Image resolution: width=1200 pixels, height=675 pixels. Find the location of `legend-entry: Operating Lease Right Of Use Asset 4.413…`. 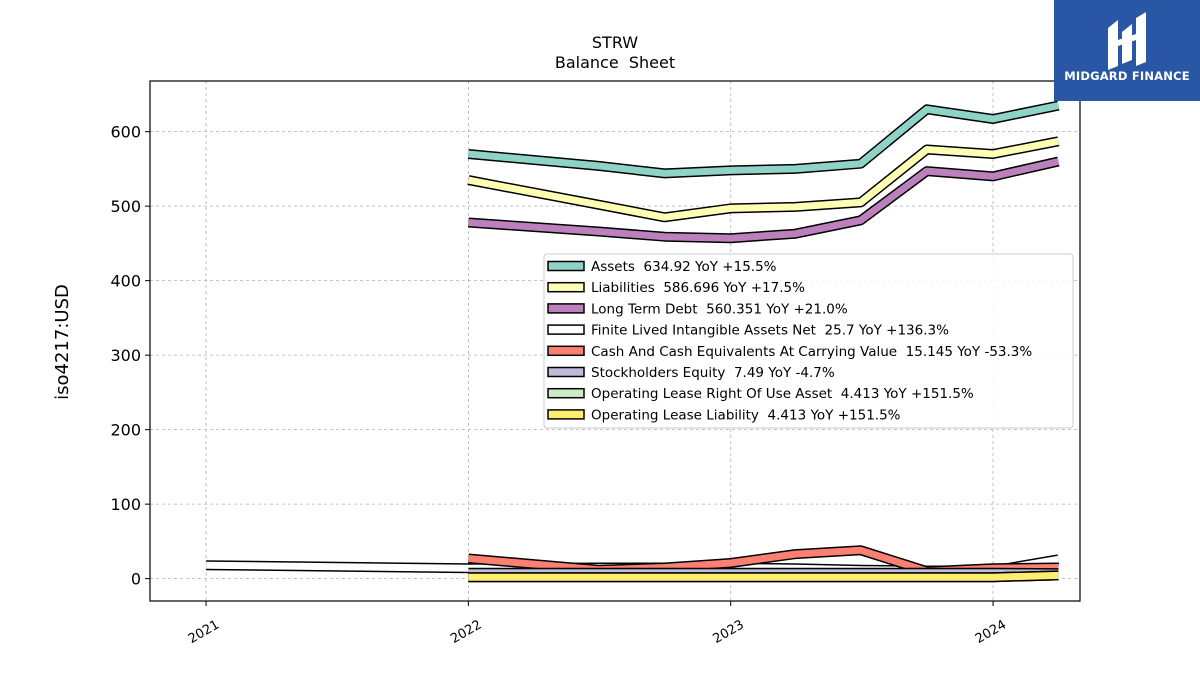

legend-entry: Operating Lease Right Of Use Asset 4.413… is located at coordinates (782, 394).